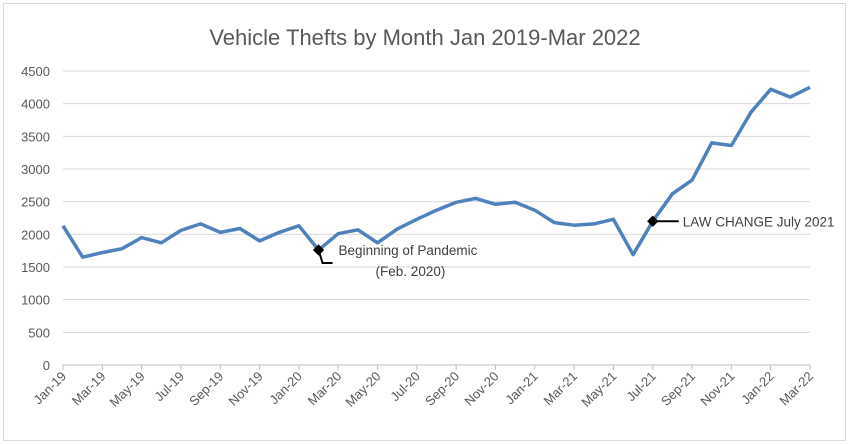  What do you see at coordinates (405, 387) in the screenshot?
I see `x-tick-label: Jul-20` at bounding box center [405, 387].